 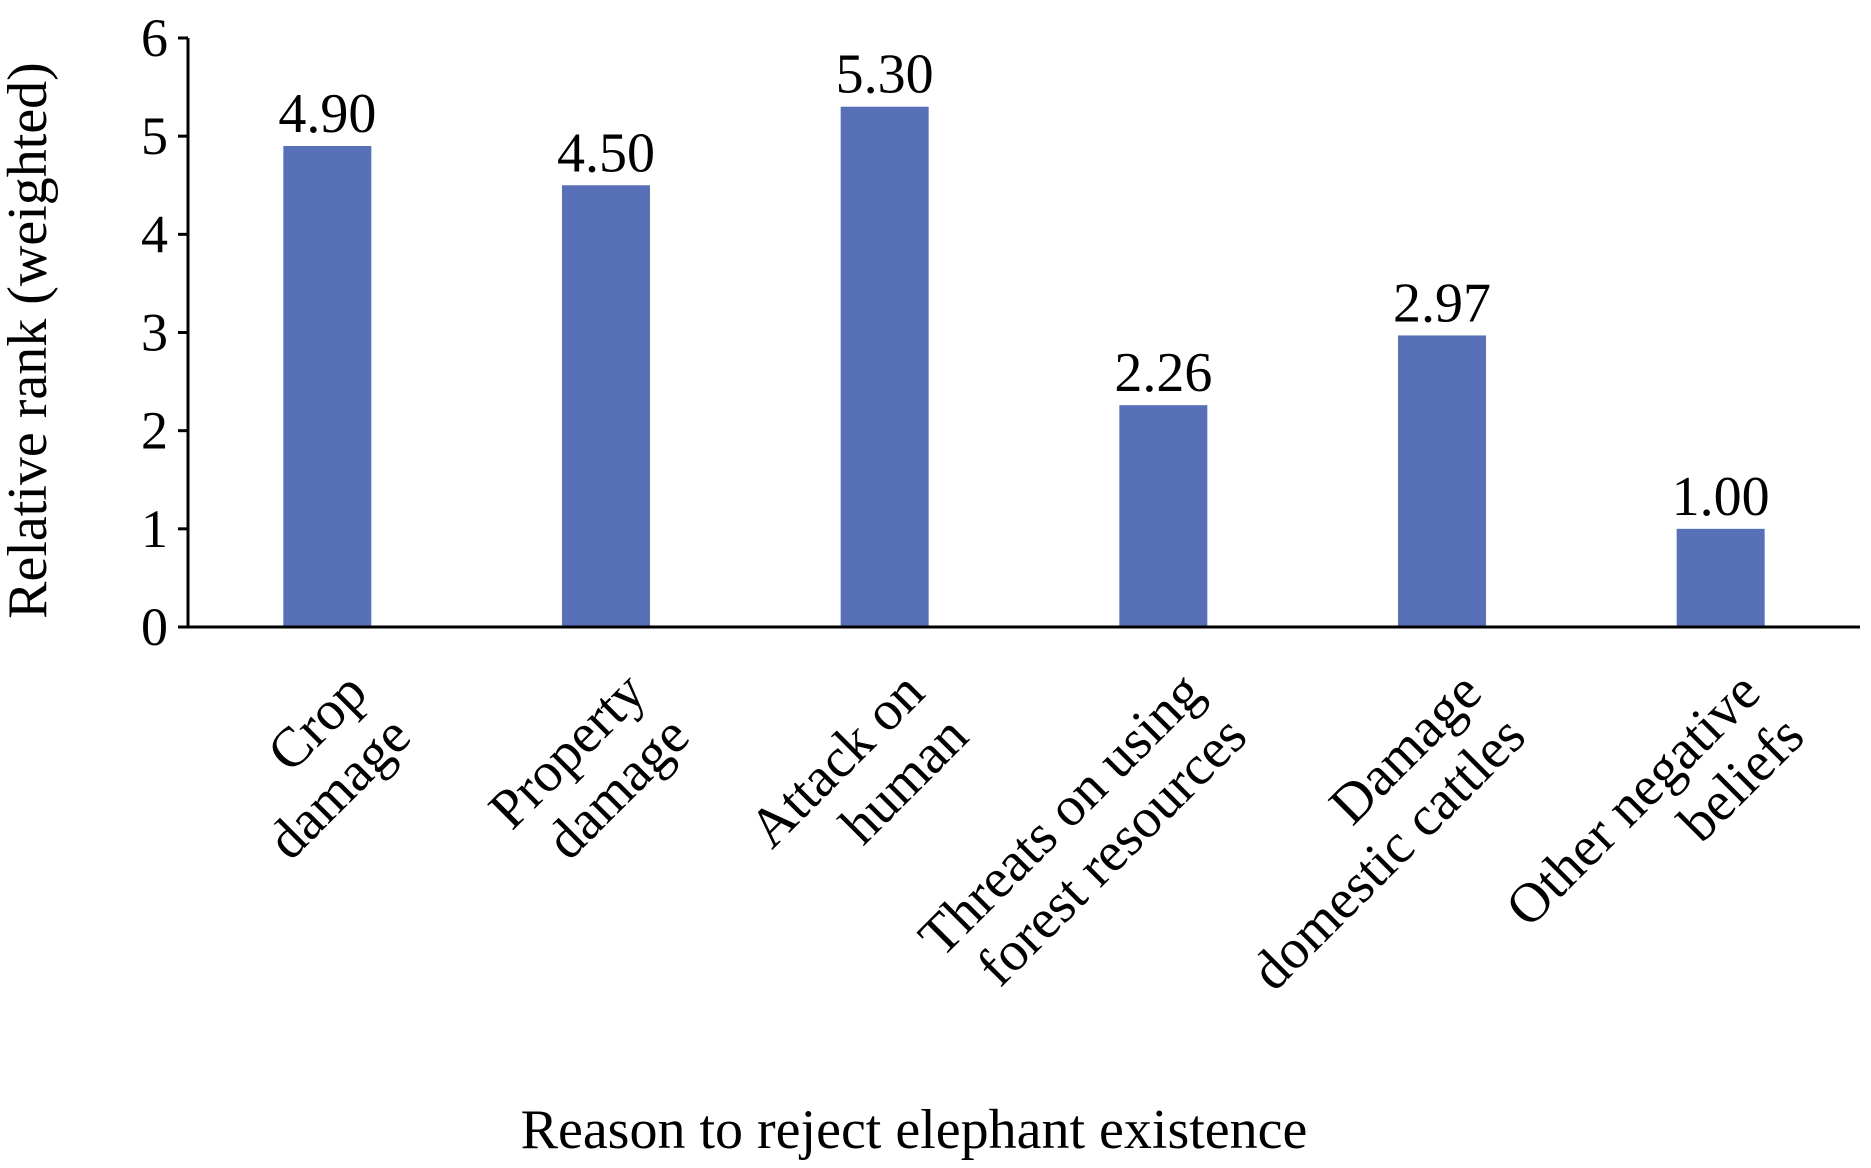 What do you see at coordinates (154, 136) in the screenshot?
I see `y-tick-label-5: 5` at bounding box center [154, 136].